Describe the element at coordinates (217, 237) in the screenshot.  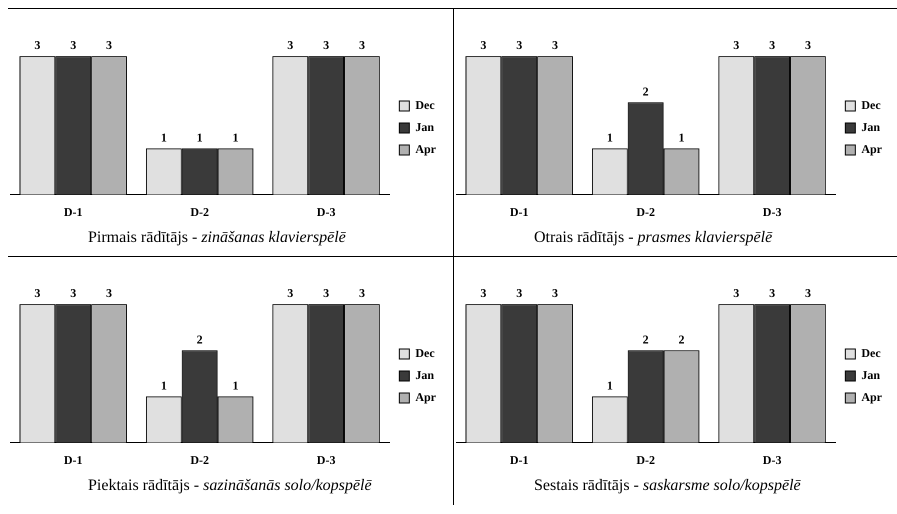
I see `text: Pirmais rādītājs - zināšanas klavierspēlē` at that location.